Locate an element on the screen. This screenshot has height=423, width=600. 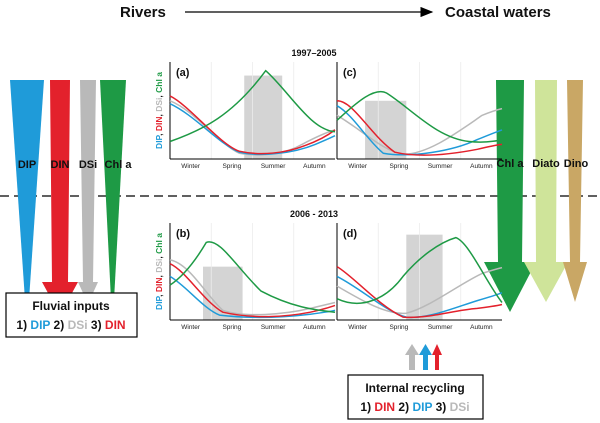
river-arrow-din is located at coordinates (60, 197).